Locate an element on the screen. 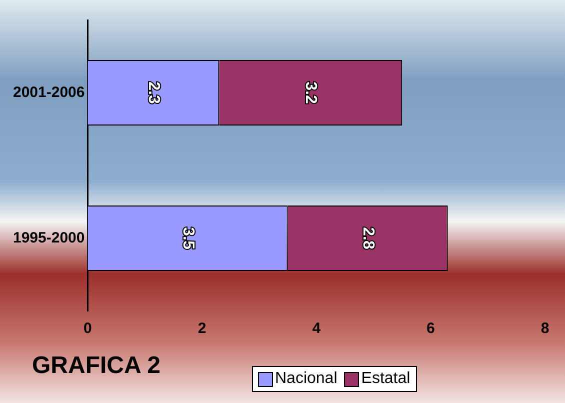  y-tick-label: 2001-2006 is located at coordinates (49, 92).